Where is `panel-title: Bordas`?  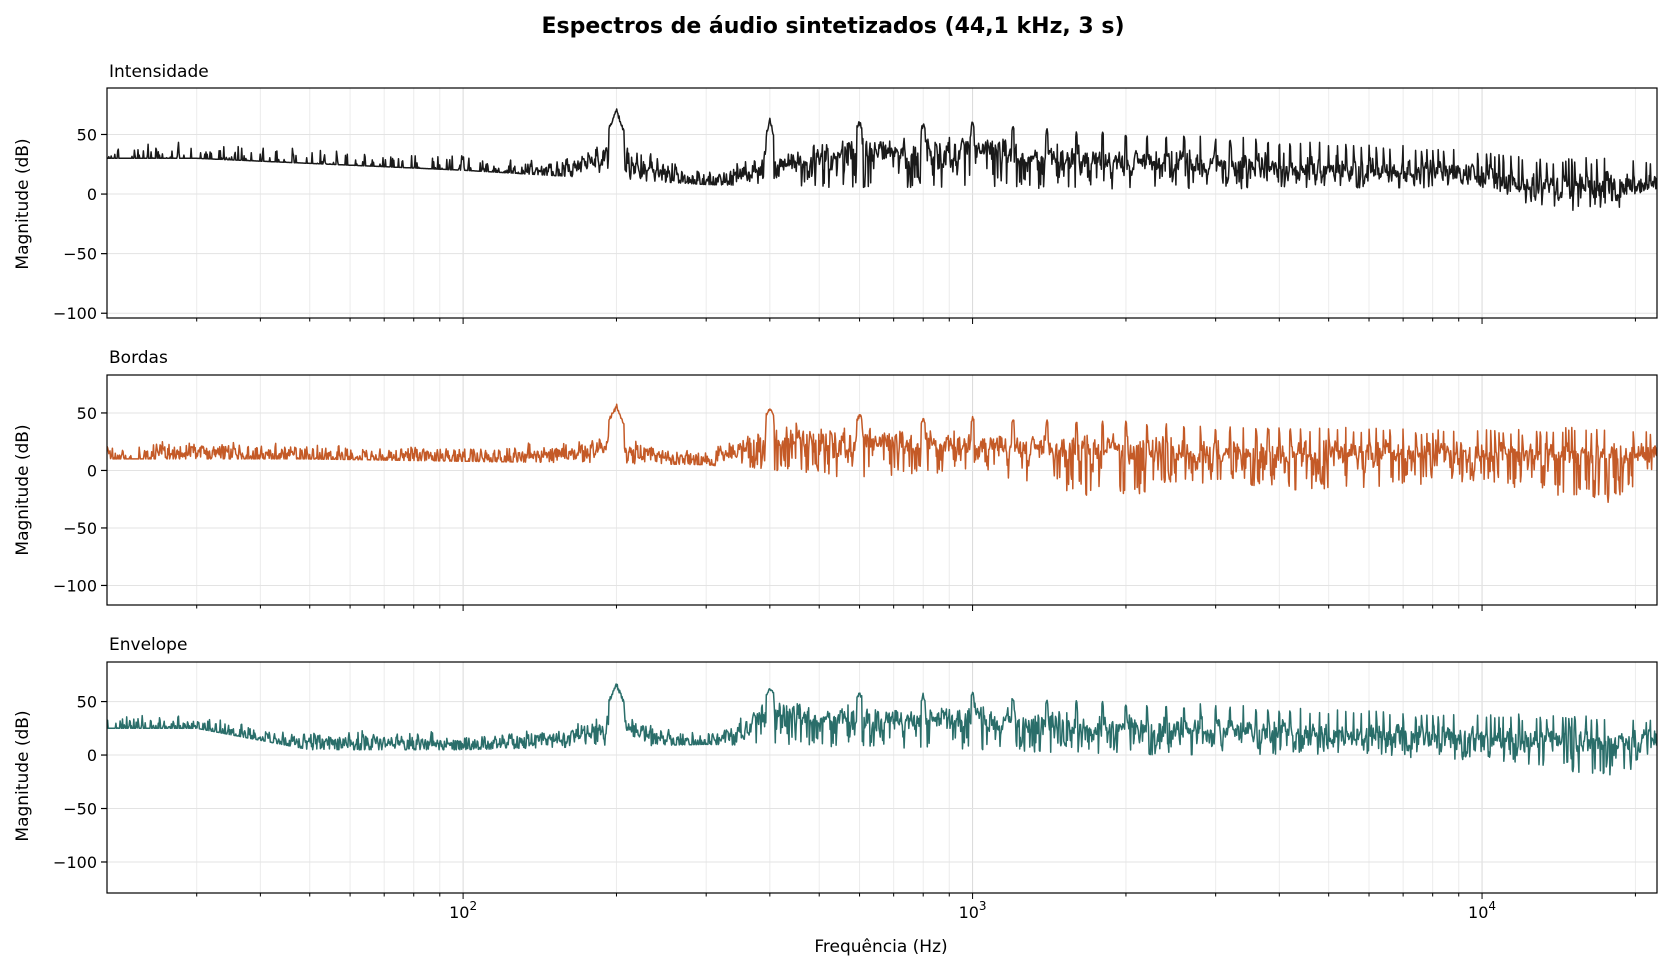 panel-title: Bordas is located at coordinates (138, 358).